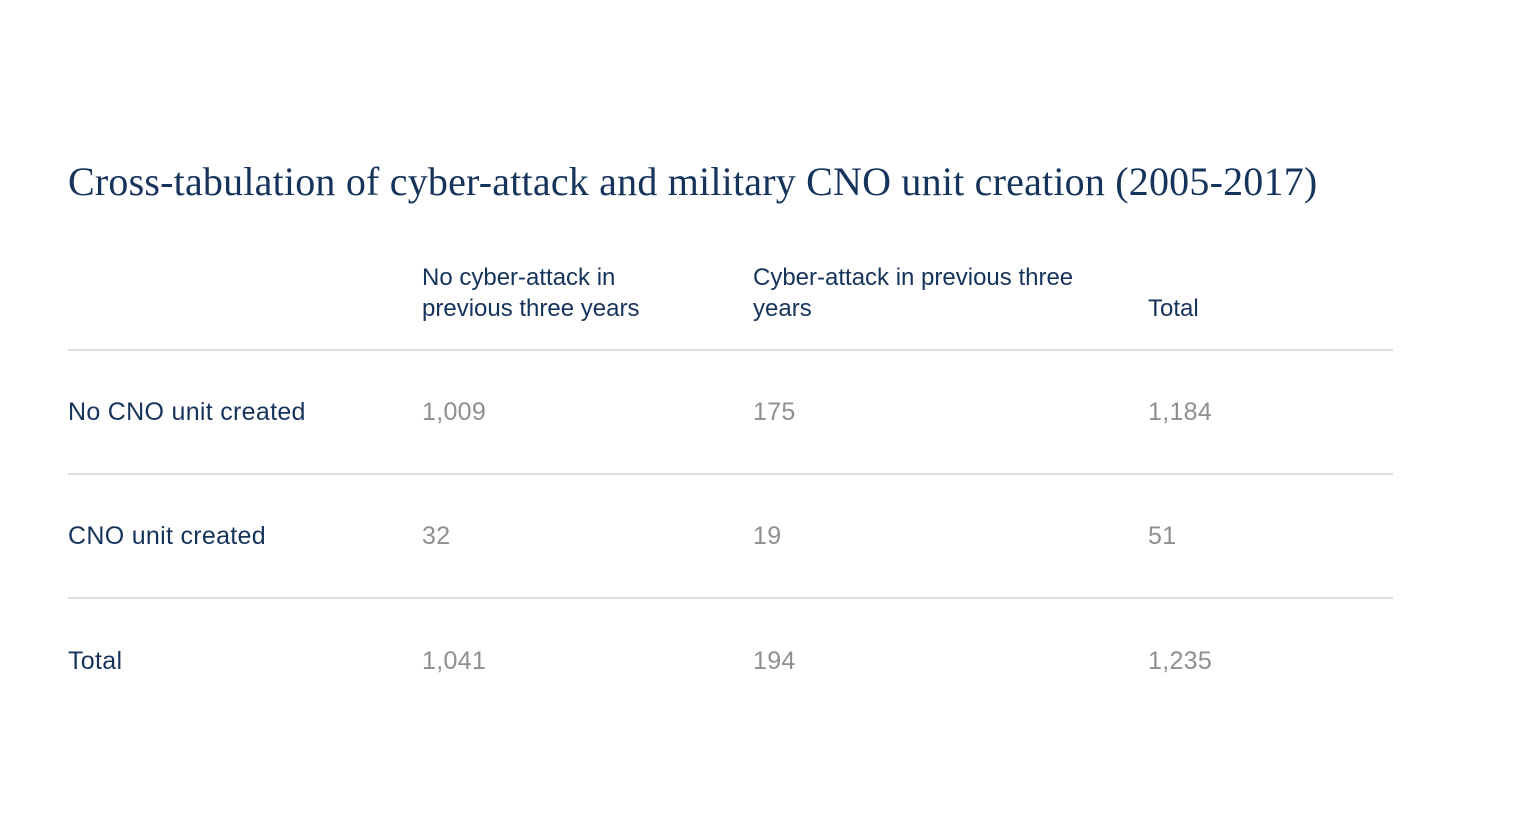 This screenshot has width=1528, height=836. Describe the element at coordinates (1180, 660) in the screenshot. I see `value-row-total: 1,235` at that location.